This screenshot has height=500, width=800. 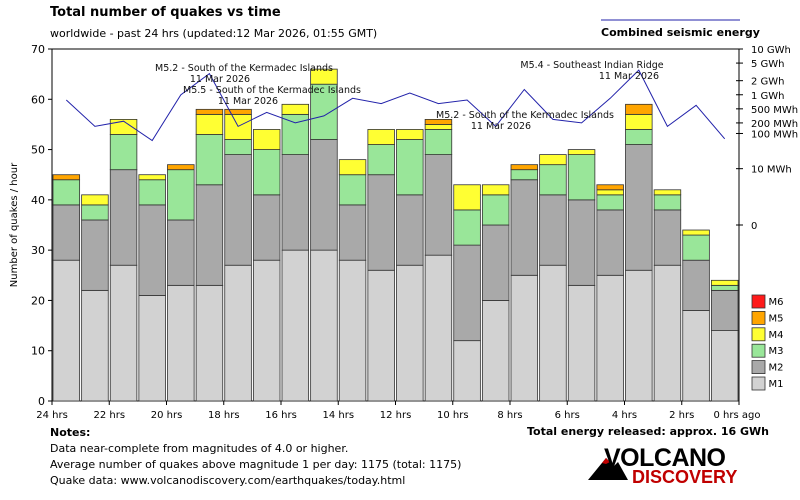 What do you see at coordinates (38, 99) in the screenshot?
I see `y-tick-label: 60` at bounding box center [38, 99].